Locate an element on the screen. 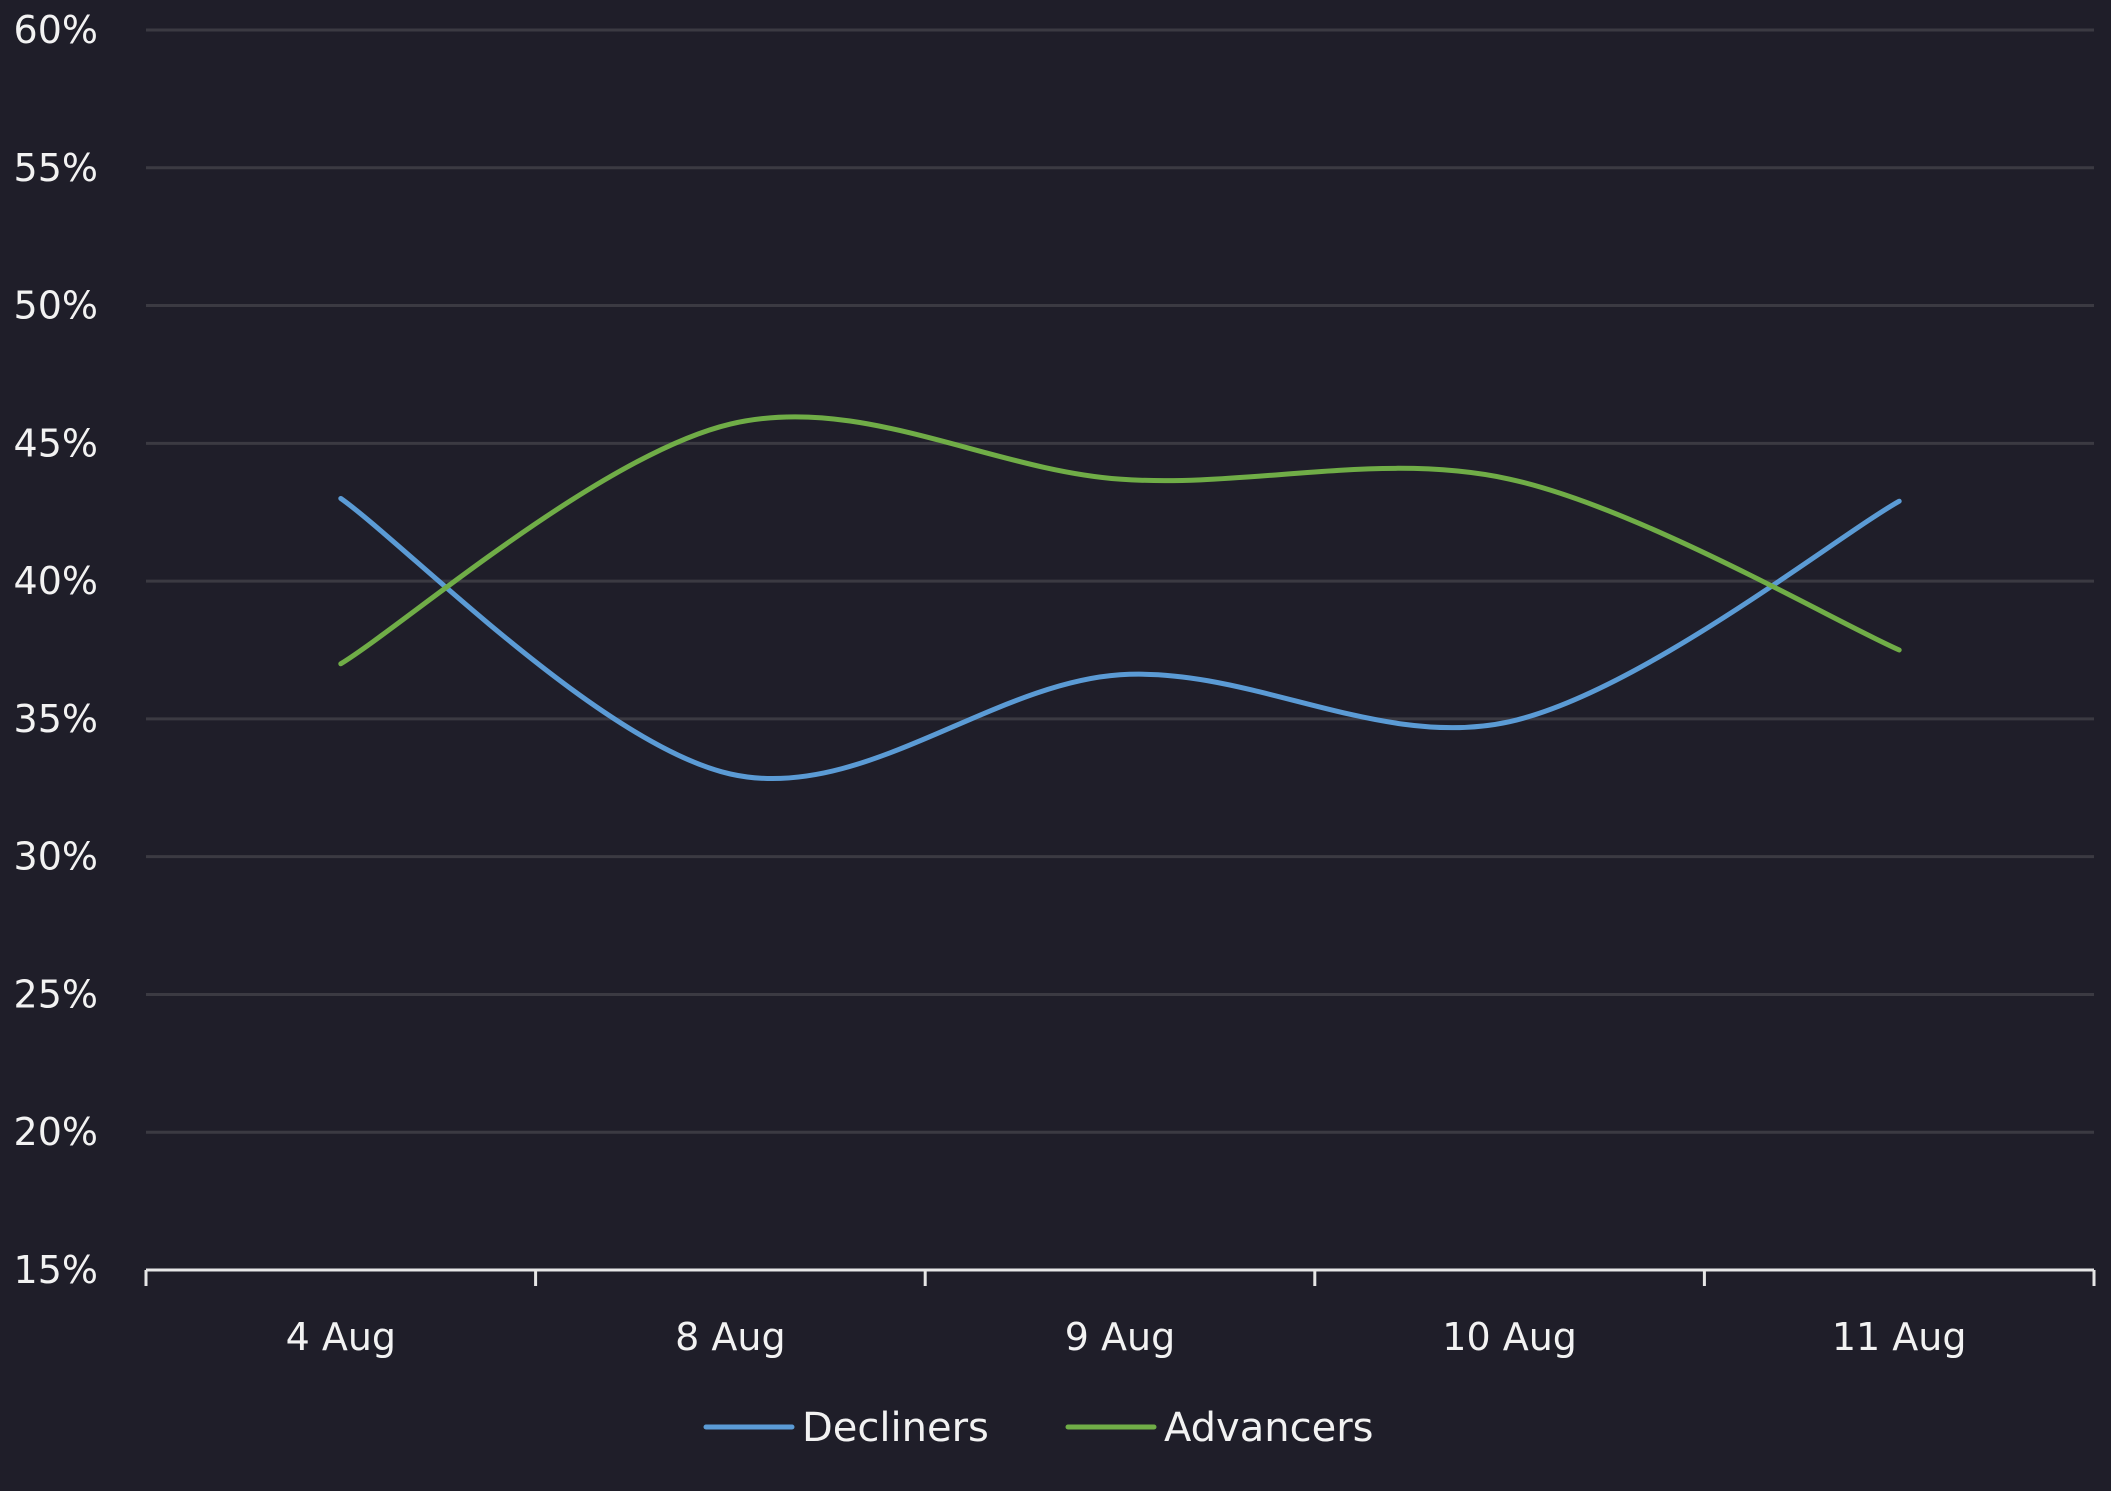  y-tick-label: 20% is located at coordinates (56, 1132).